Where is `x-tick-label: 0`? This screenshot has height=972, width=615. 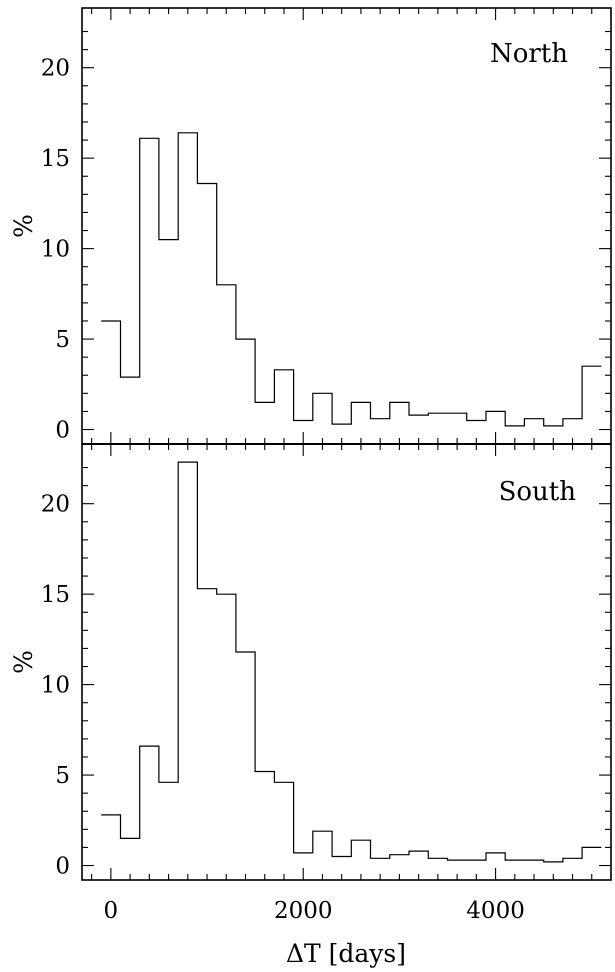
x-tick-label: 0 is located at coordinates (111, 911).